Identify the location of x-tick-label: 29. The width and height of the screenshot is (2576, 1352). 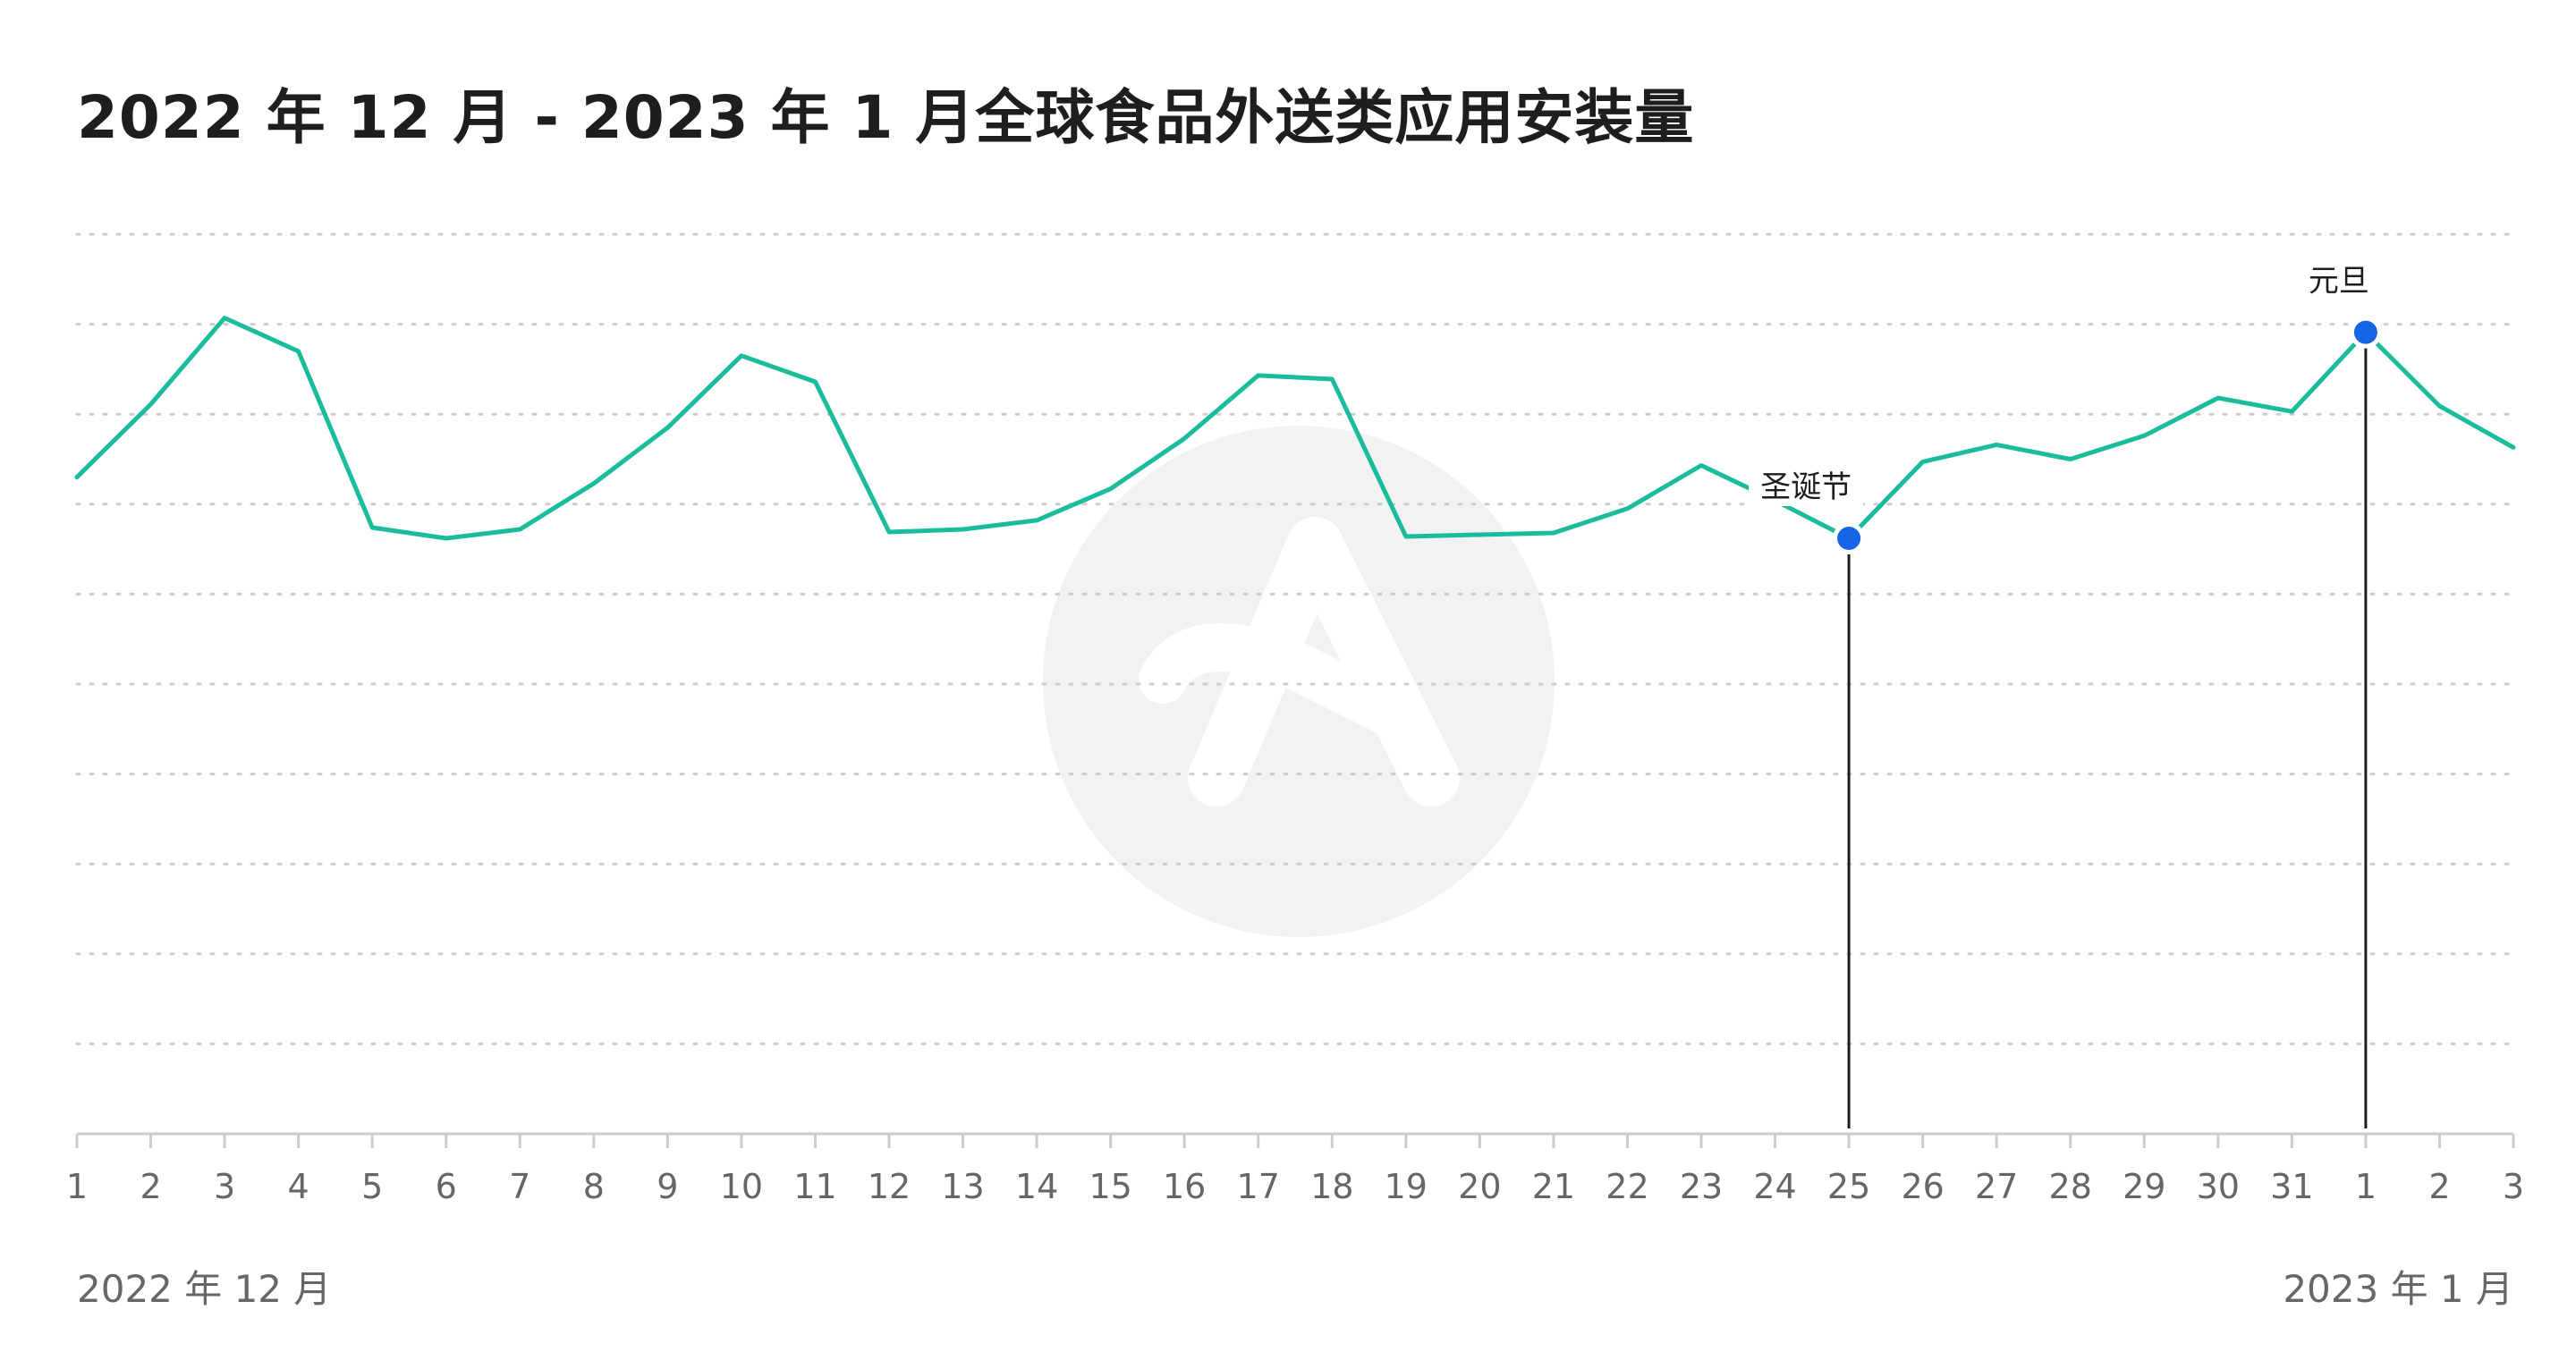
(2144, 1186).